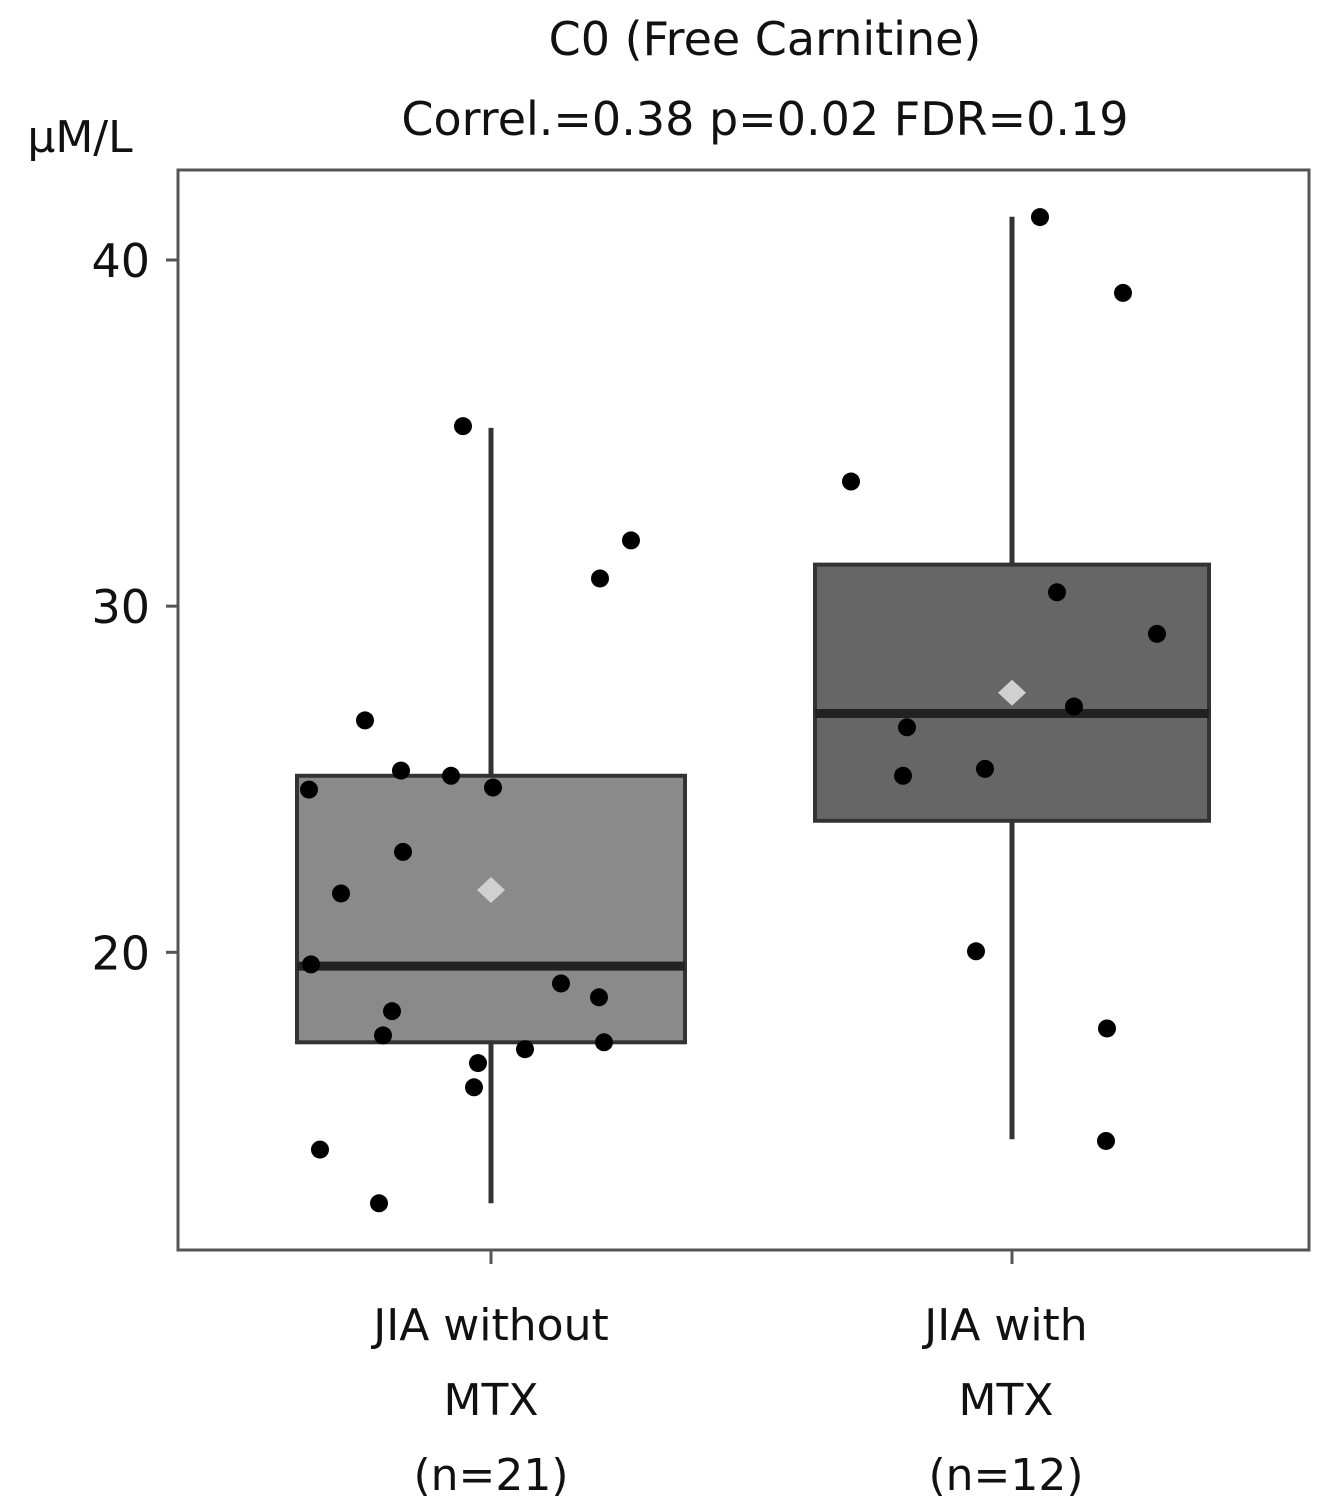  What do you see at coordinates (489, 1325) in the screenshot?
I see `x-tick-label: JIA without` at bounding box center [489, 1325].